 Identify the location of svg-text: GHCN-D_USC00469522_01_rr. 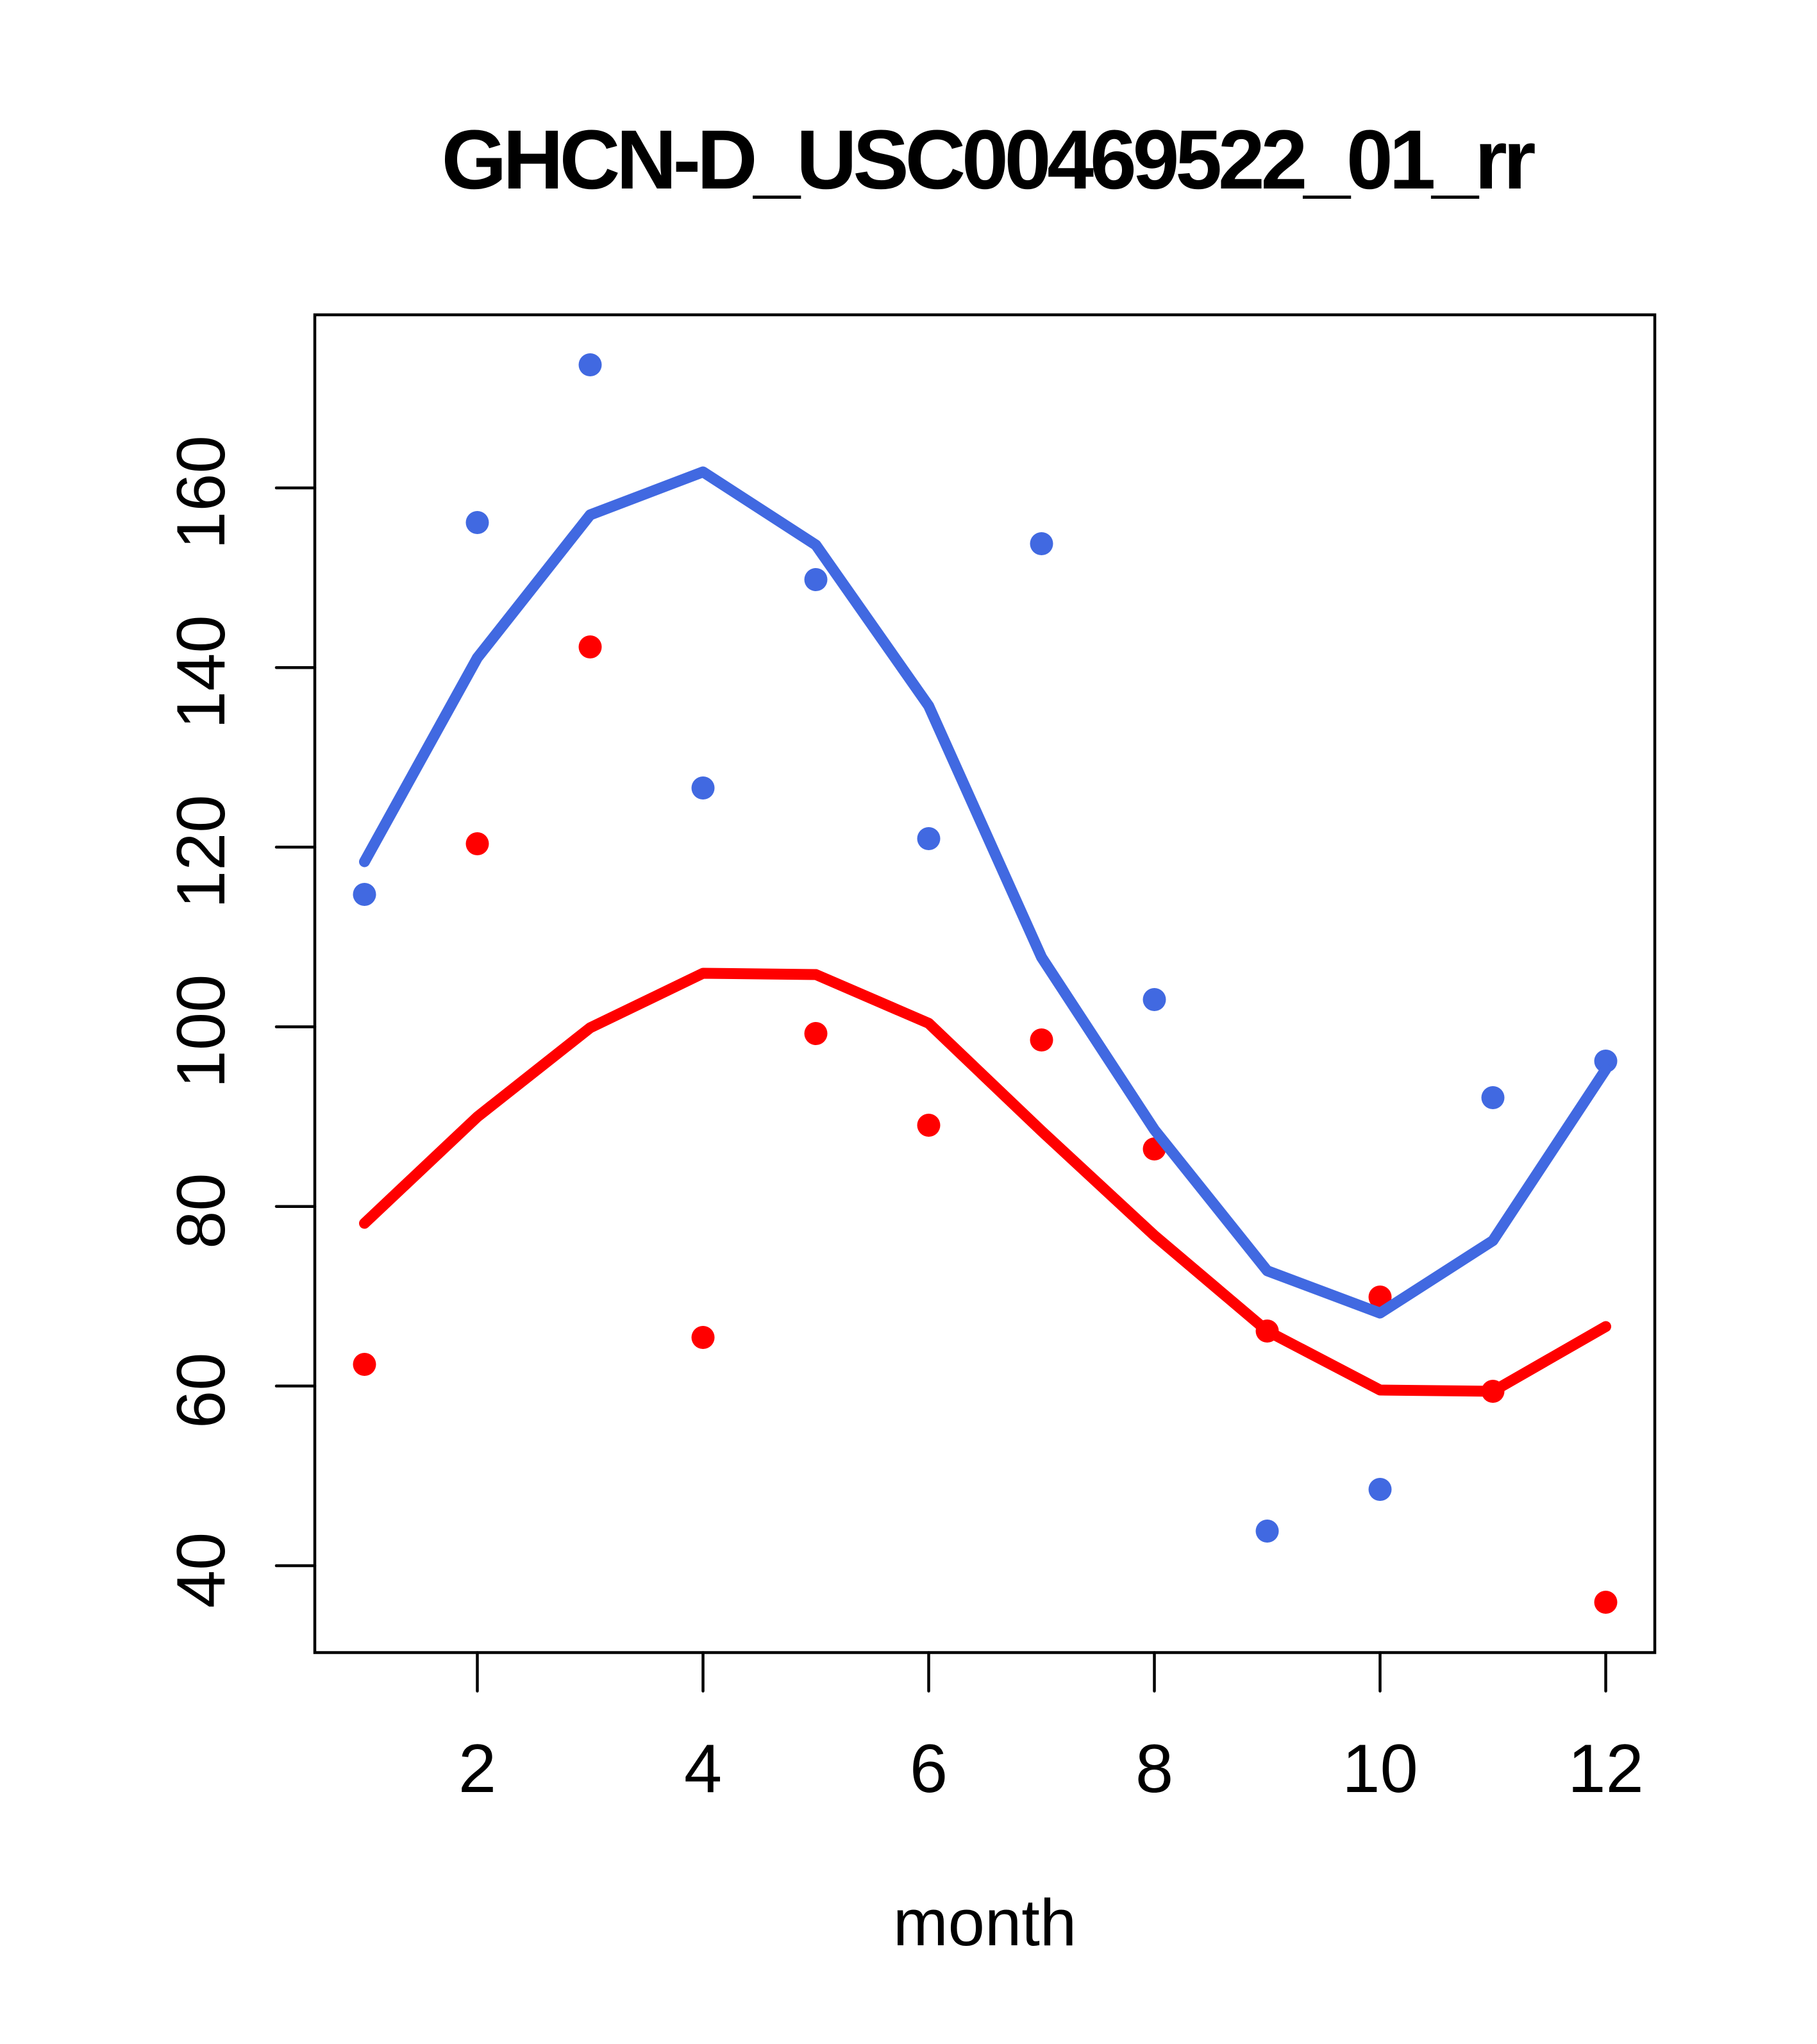
(988, 159).